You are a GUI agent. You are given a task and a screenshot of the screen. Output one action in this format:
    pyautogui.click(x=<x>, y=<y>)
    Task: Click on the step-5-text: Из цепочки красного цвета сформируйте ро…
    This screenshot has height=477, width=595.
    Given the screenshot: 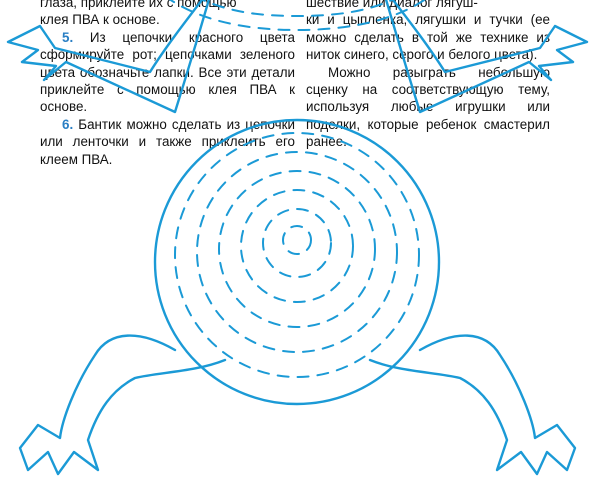 What is the action you would take?
    pyautogui.click(x=167, y=72)
    